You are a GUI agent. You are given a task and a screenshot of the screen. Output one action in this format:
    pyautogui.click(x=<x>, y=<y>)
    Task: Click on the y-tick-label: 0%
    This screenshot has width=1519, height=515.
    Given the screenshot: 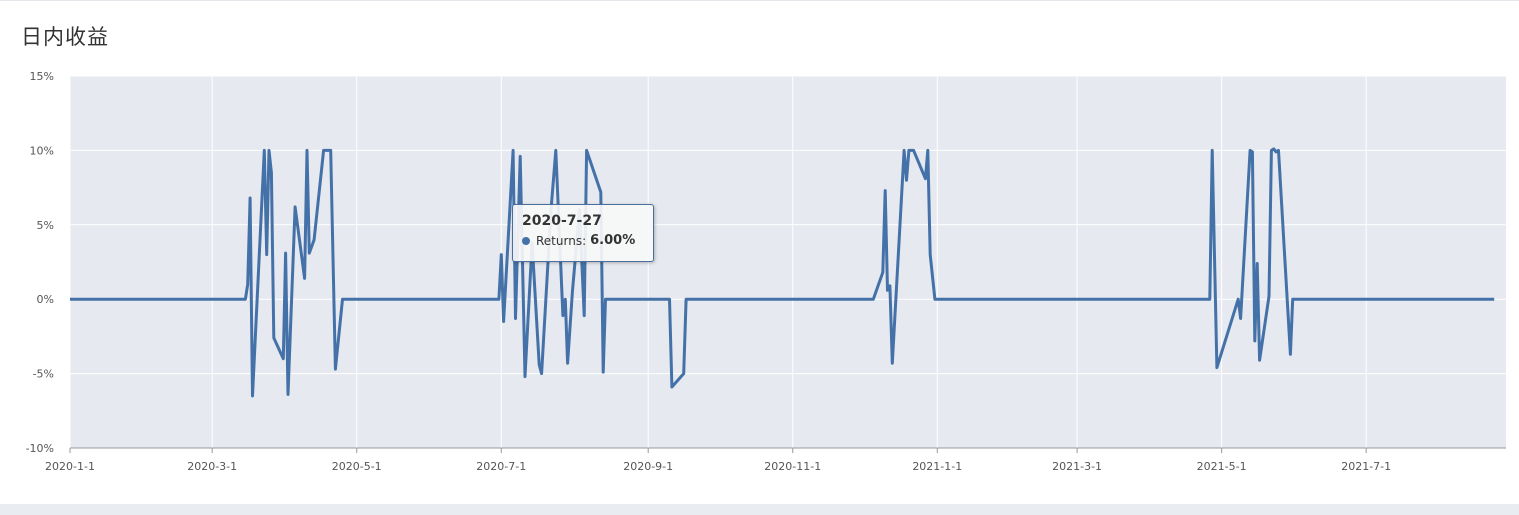 What is the action you would take?
    pyautogui.click(x=45, y=299)
    